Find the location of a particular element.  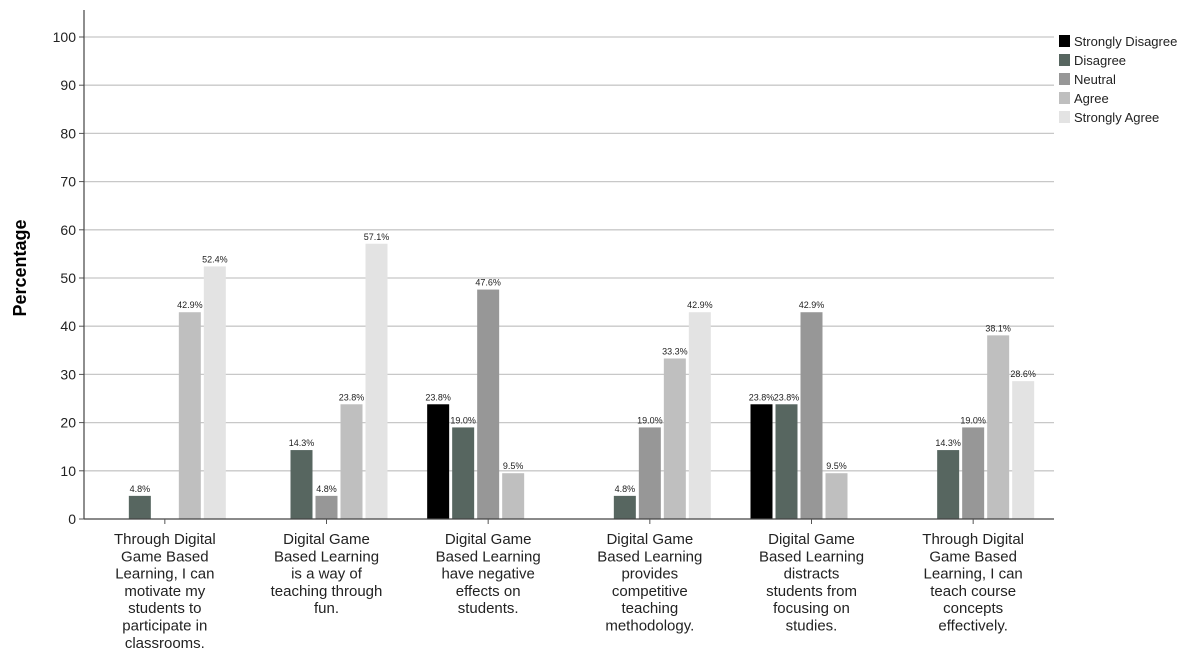

y-tick-label: 60 is located at coordinates (68, 230).